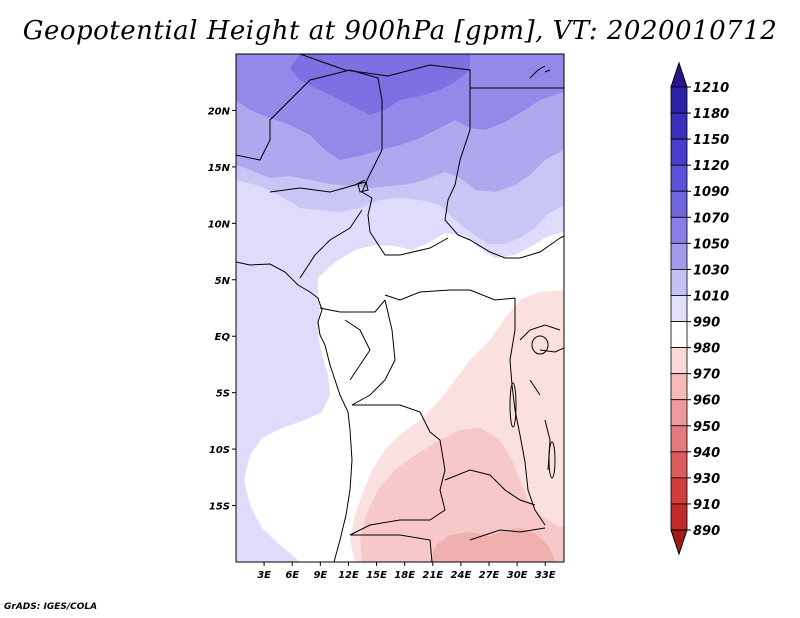 This screenshot has width=800, height=618. Describe the element at coordinates (51, 607) in the screenshot. I see `grads-credit: GrADS: IGES/COLA` at that location.